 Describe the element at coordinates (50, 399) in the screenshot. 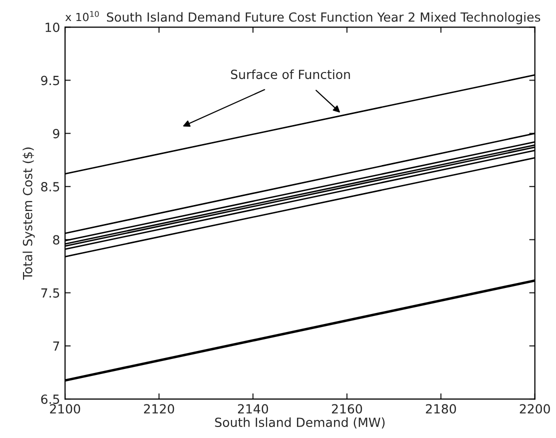

I see `y-tick-label: 6.5` at that location.